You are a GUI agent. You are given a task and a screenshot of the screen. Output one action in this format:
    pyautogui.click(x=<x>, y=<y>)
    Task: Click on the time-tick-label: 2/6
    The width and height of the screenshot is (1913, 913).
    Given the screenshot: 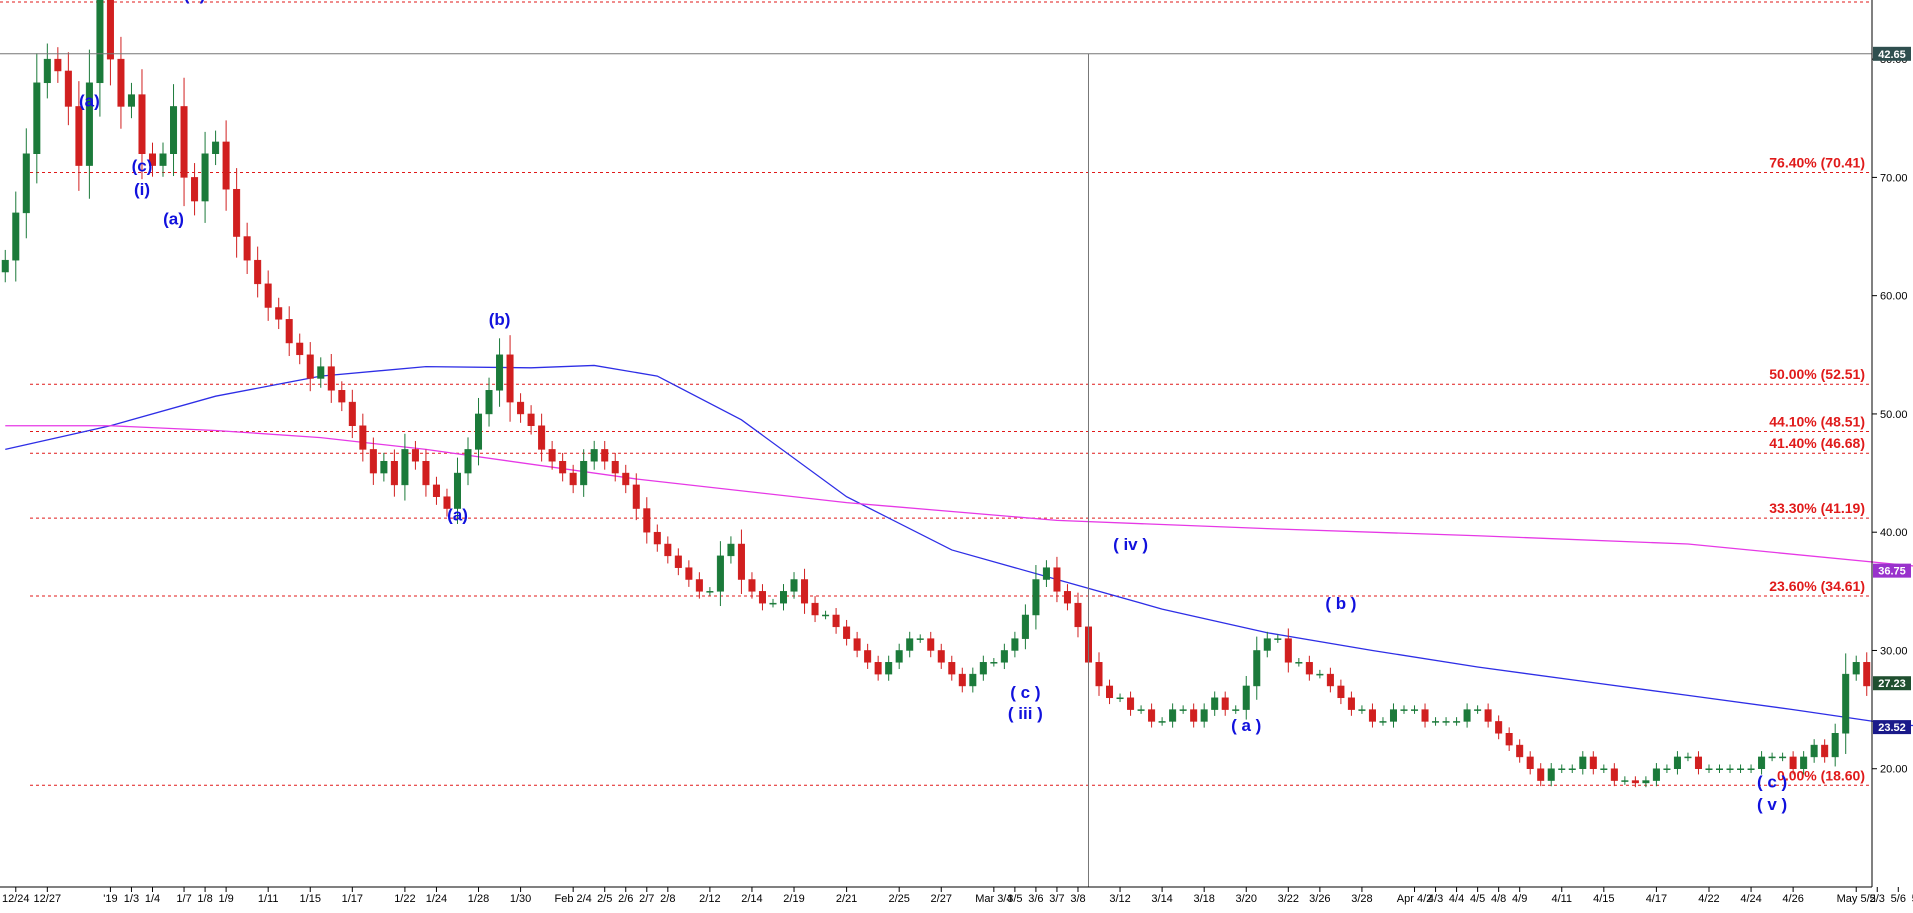 What is the action you would take?
    pyautogui.click(x=625, y=899)
    